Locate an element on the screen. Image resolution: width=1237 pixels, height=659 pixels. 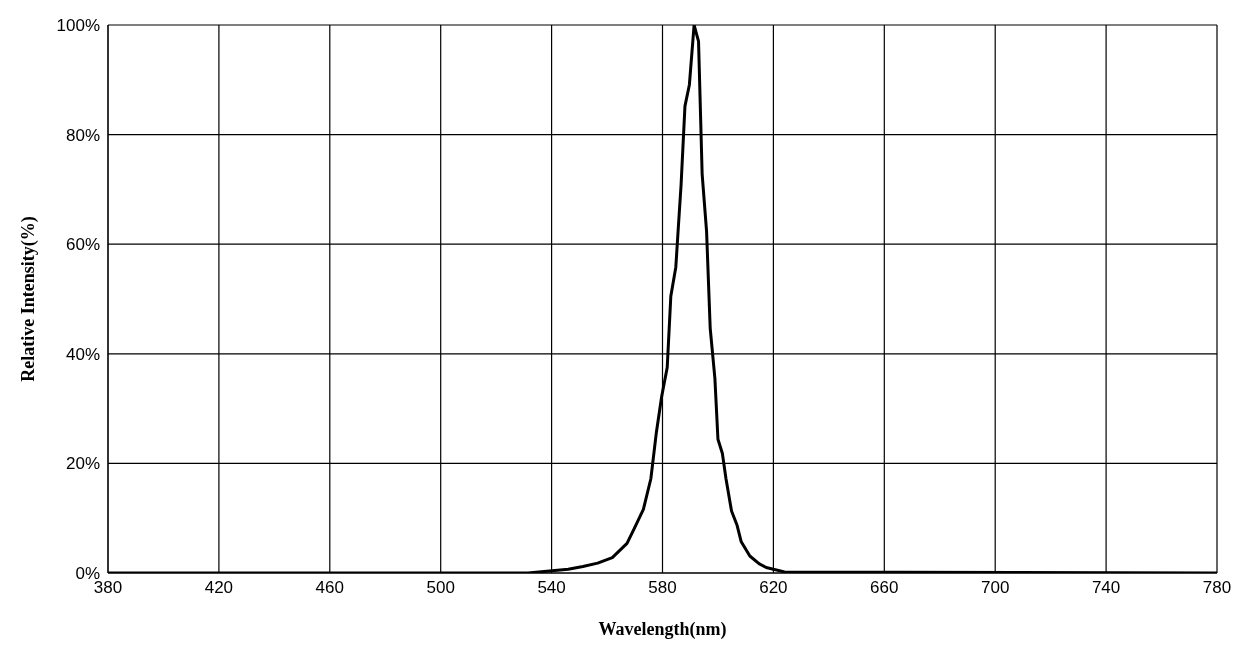
y-tick-label: 60% is located at coordinates (82, 245).